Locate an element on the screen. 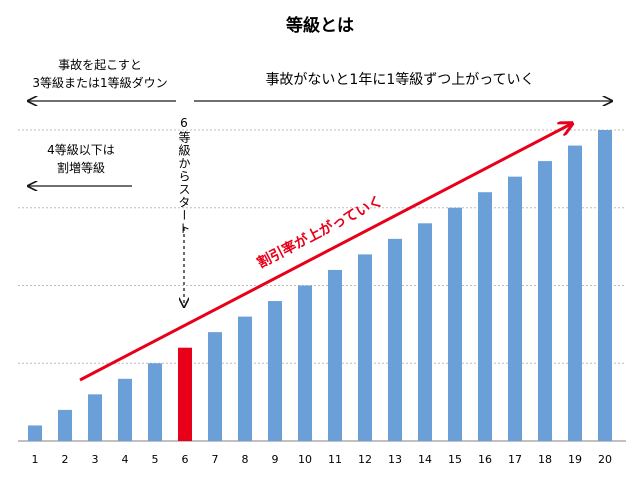  up-note: 事故がないと1年に1等級ずつ上がっていく is located at coordinates (399, 79).